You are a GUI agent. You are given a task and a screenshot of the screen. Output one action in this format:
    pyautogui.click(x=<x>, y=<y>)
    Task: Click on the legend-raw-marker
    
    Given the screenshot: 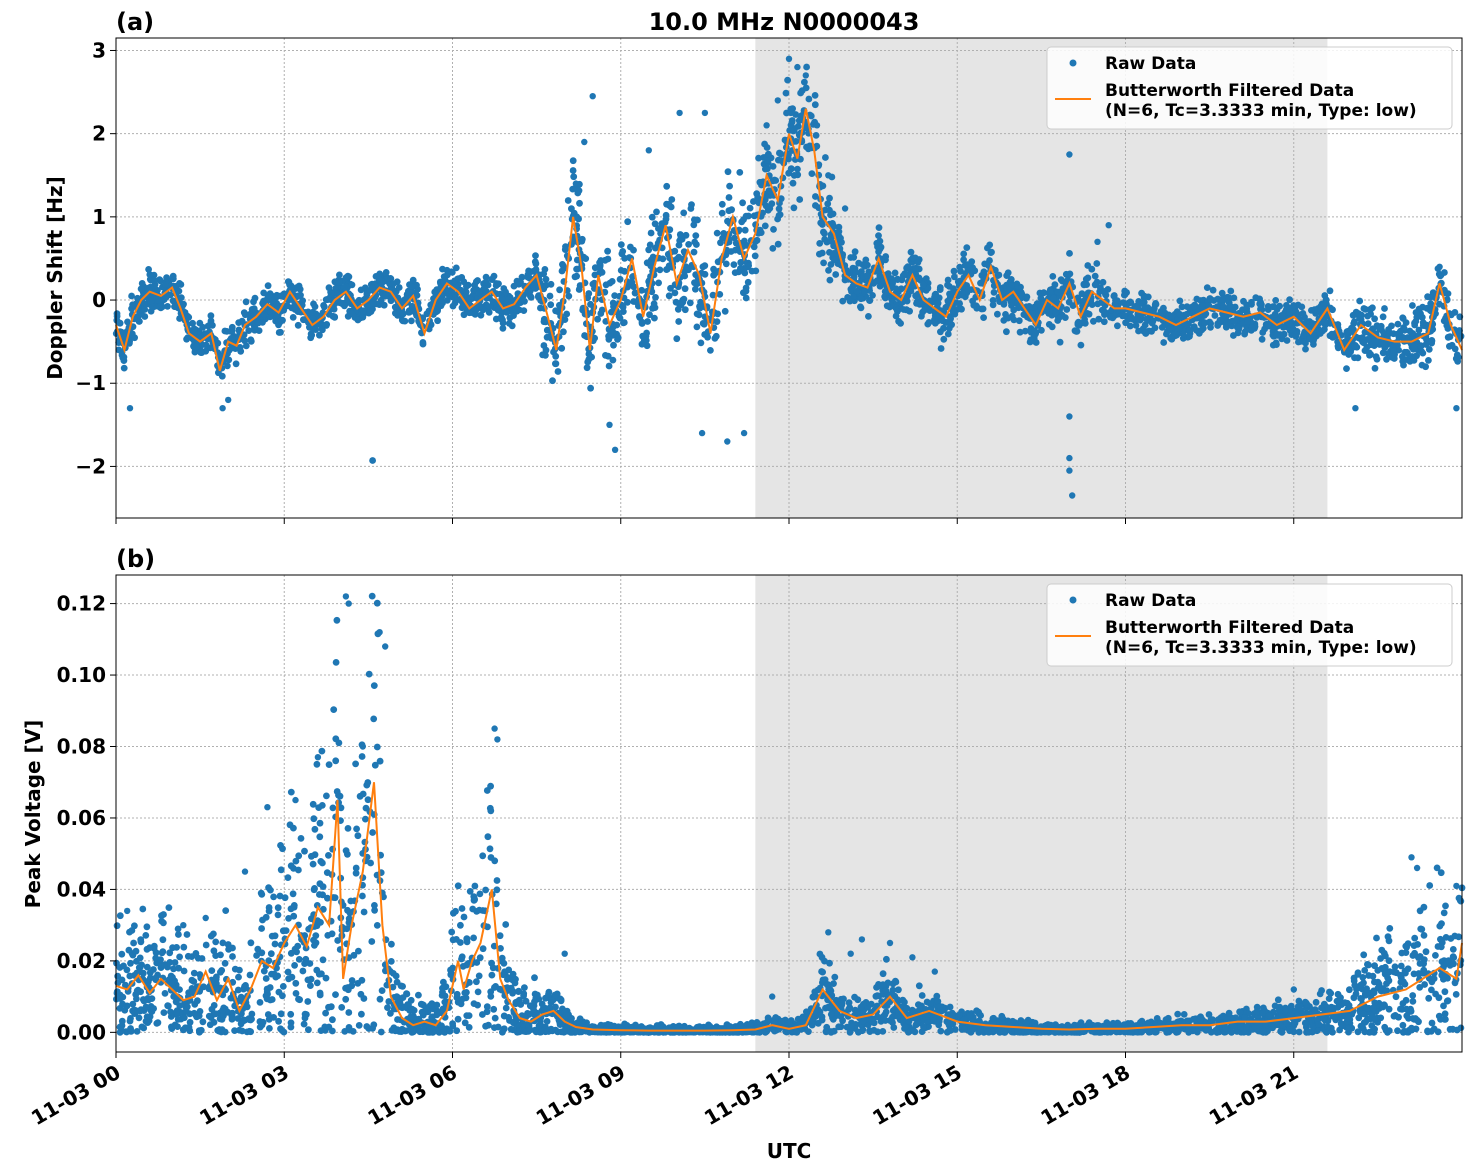 What is the action you would take?
    pyautogui.click(x=1073, y=63)
    